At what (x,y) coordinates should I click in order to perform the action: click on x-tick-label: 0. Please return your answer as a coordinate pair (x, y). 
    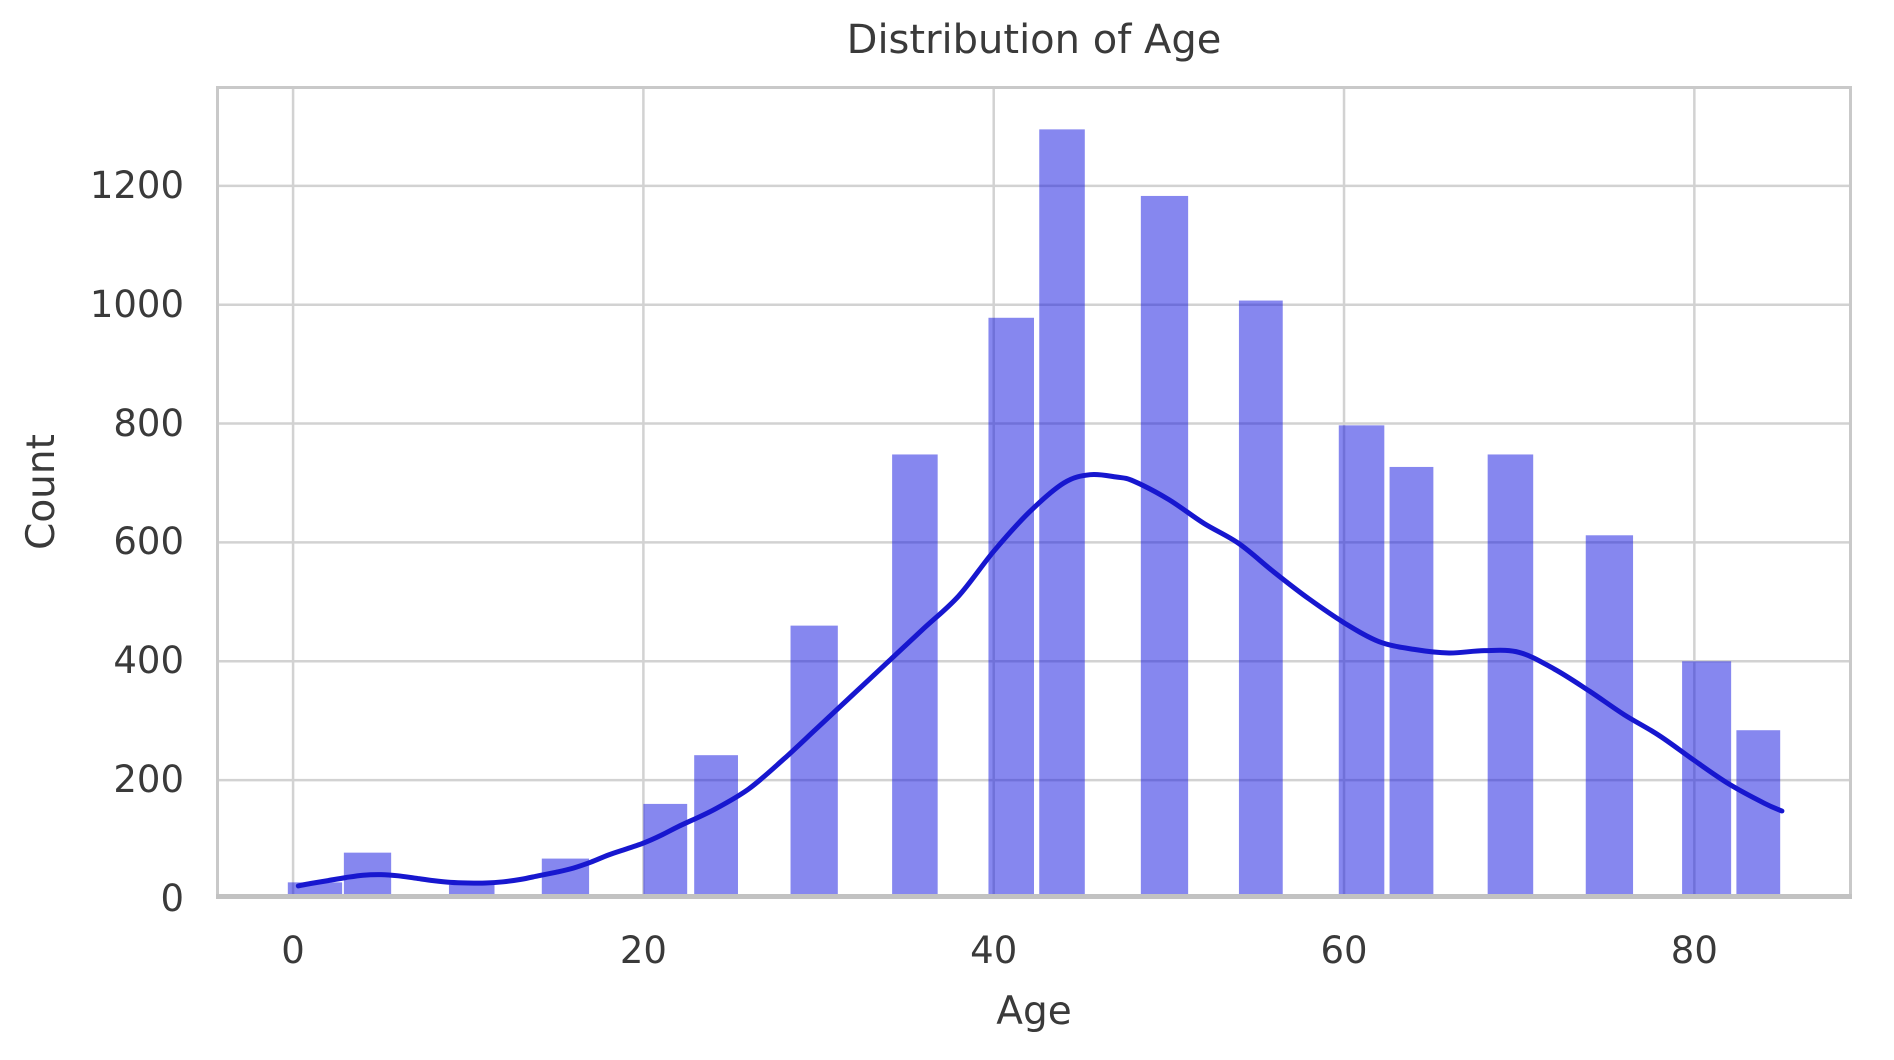
    Looking at the image, I should click on (293, 950).